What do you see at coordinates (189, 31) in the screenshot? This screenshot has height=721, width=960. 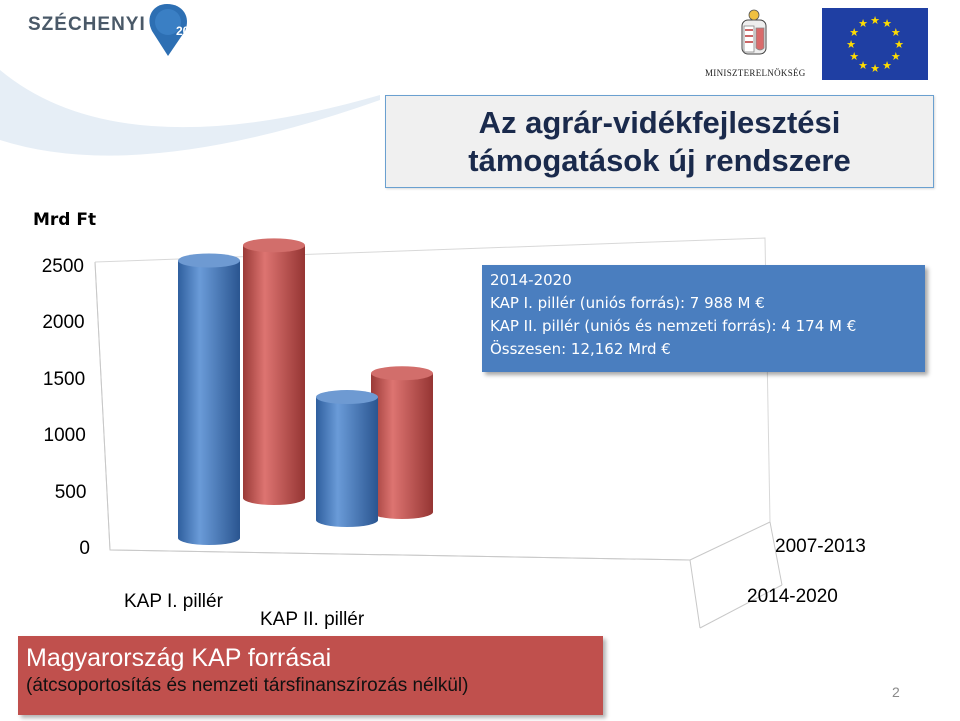 I see `logo-year: 2020` at bounding box center [189, 31].